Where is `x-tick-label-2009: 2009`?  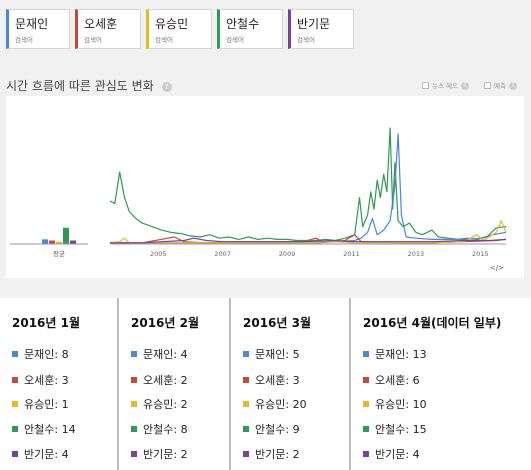 x-tick-label-2009: 2009 is located at coordinates (287, 254).